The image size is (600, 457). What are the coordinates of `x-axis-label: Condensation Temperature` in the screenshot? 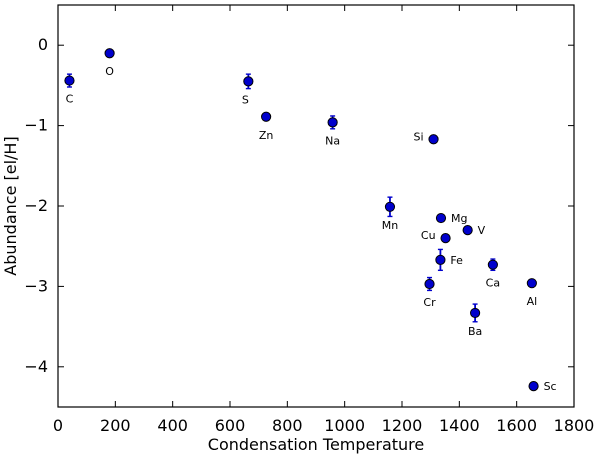 It's located at (316, 444).